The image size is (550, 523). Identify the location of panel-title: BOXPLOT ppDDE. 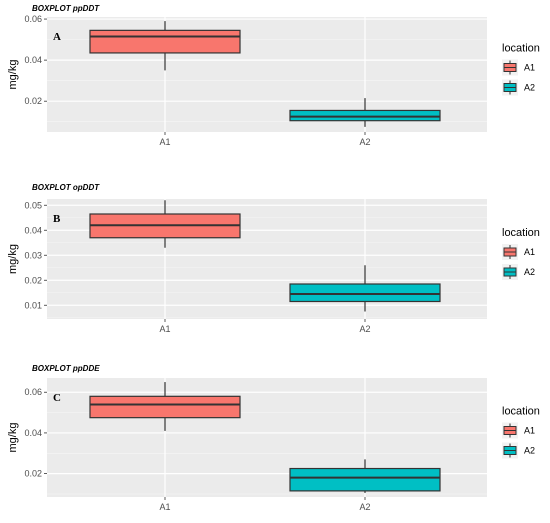
(66, 368).